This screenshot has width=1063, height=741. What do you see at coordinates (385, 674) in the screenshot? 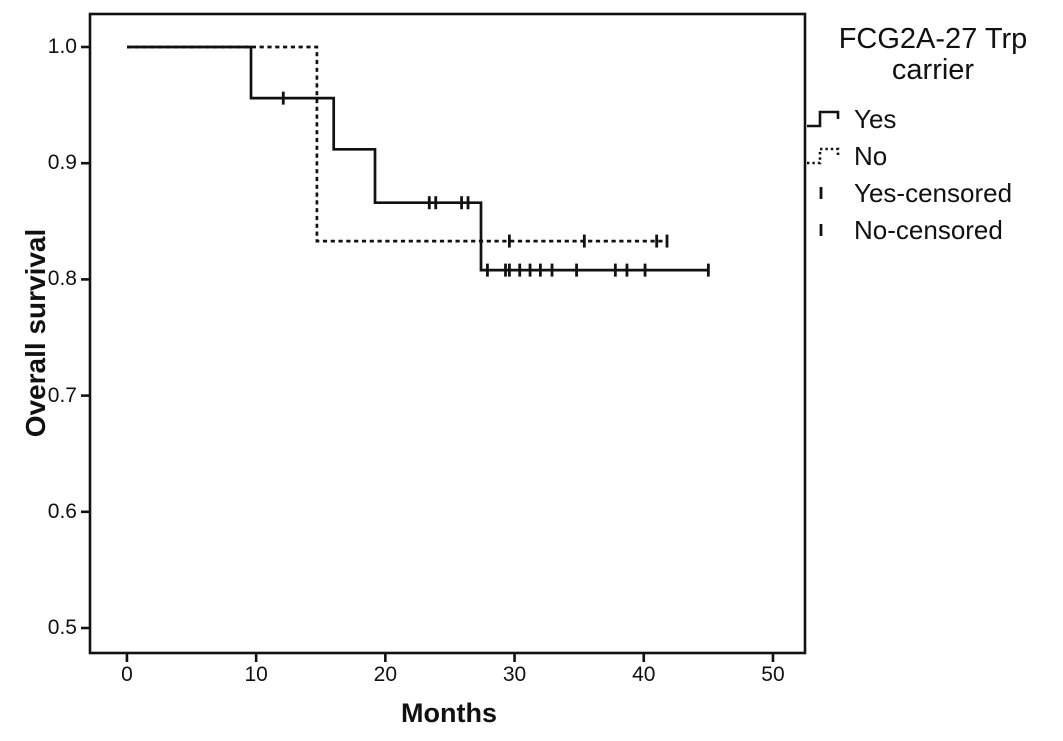
I see `x-tick-label: 20` at bounding box center [385, 674].